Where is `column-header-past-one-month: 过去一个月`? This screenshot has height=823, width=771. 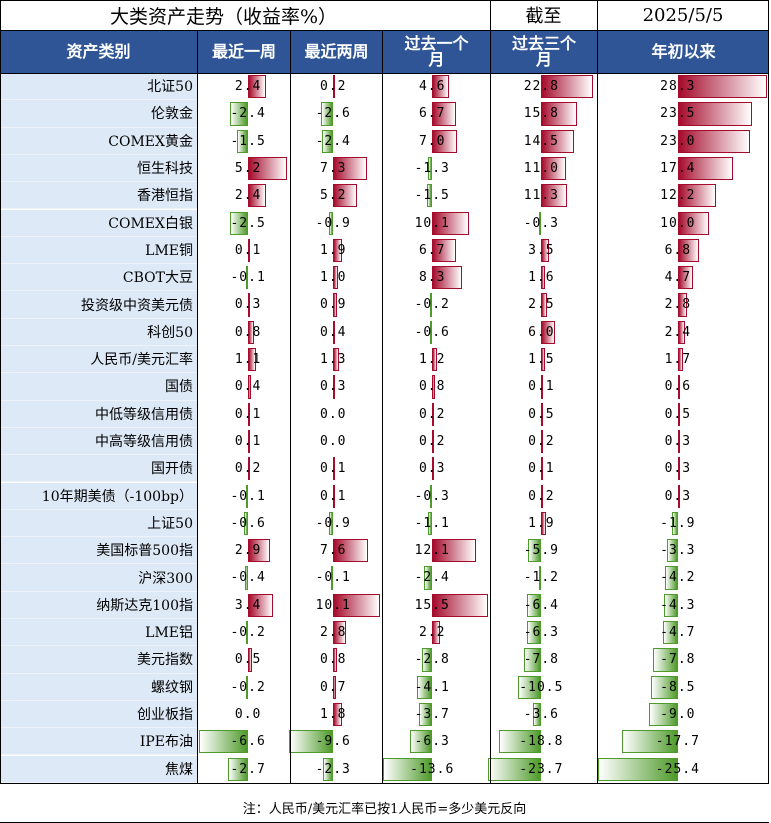
column-header-past-one-month: 过去一个月 is located at coordinates (436, 51).